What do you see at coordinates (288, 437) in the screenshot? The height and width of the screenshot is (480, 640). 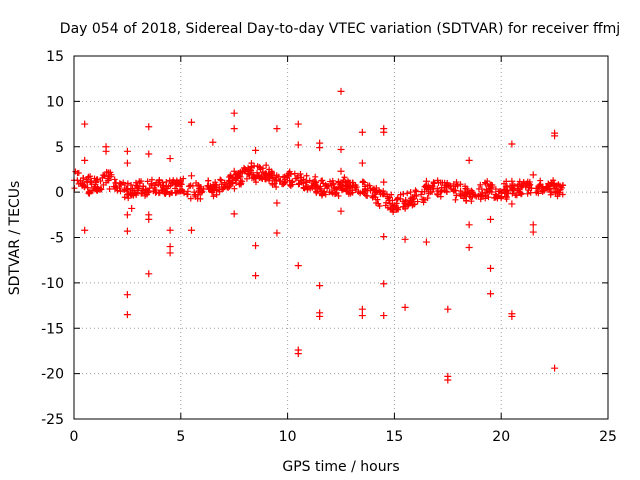 I see `x-tick-label: 10` at bounding box center [288, 437].